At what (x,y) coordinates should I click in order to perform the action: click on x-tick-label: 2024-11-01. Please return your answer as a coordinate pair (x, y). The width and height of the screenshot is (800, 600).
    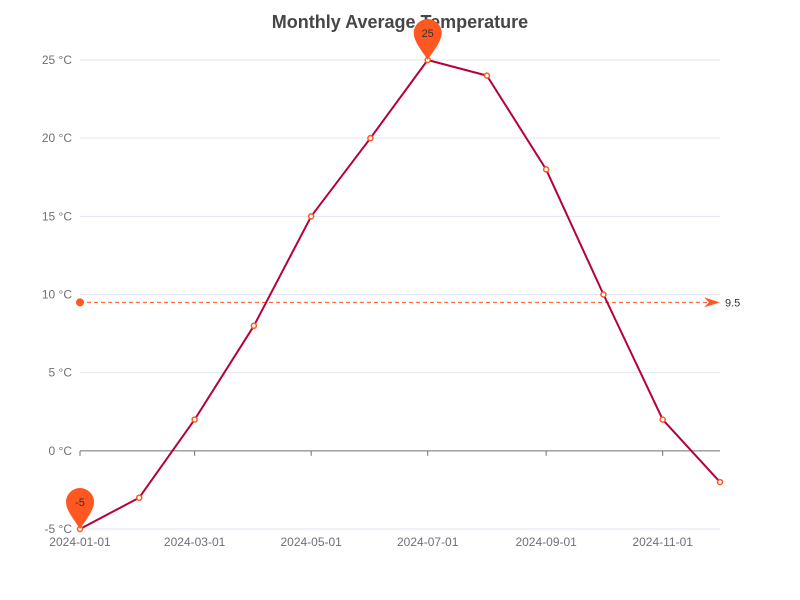
    Looking at the image, I should click on (662, 542).